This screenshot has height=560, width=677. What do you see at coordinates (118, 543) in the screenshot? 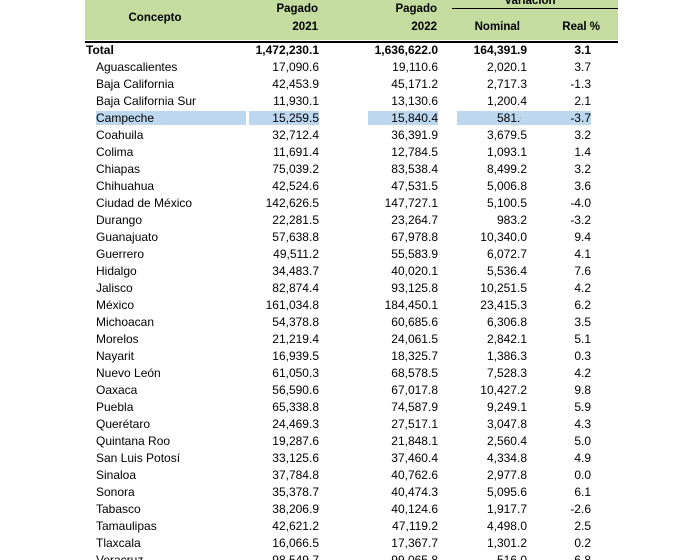
I see `cell: Tlaxcala` at bounding box center [118, 543].